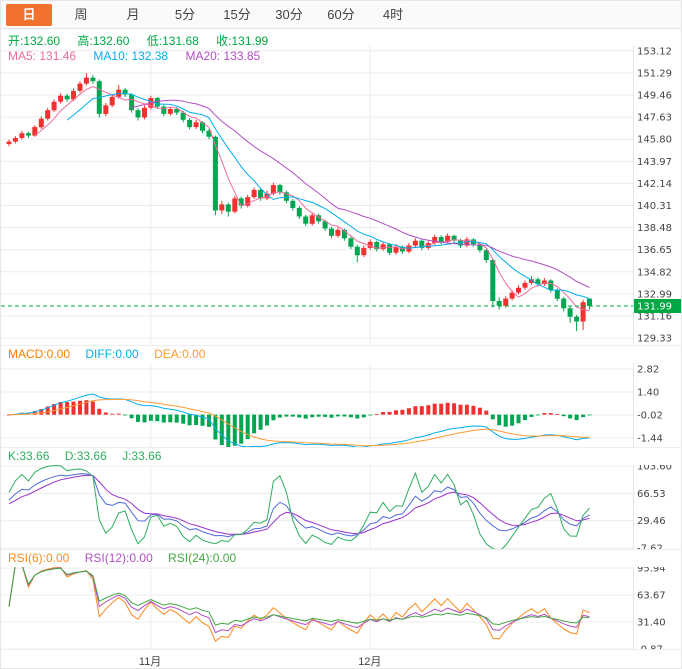 Image resolution: width=682 pixels, height=669 pixels. I want to click on diff-value: DIFF:0.00, so click(112, 354).